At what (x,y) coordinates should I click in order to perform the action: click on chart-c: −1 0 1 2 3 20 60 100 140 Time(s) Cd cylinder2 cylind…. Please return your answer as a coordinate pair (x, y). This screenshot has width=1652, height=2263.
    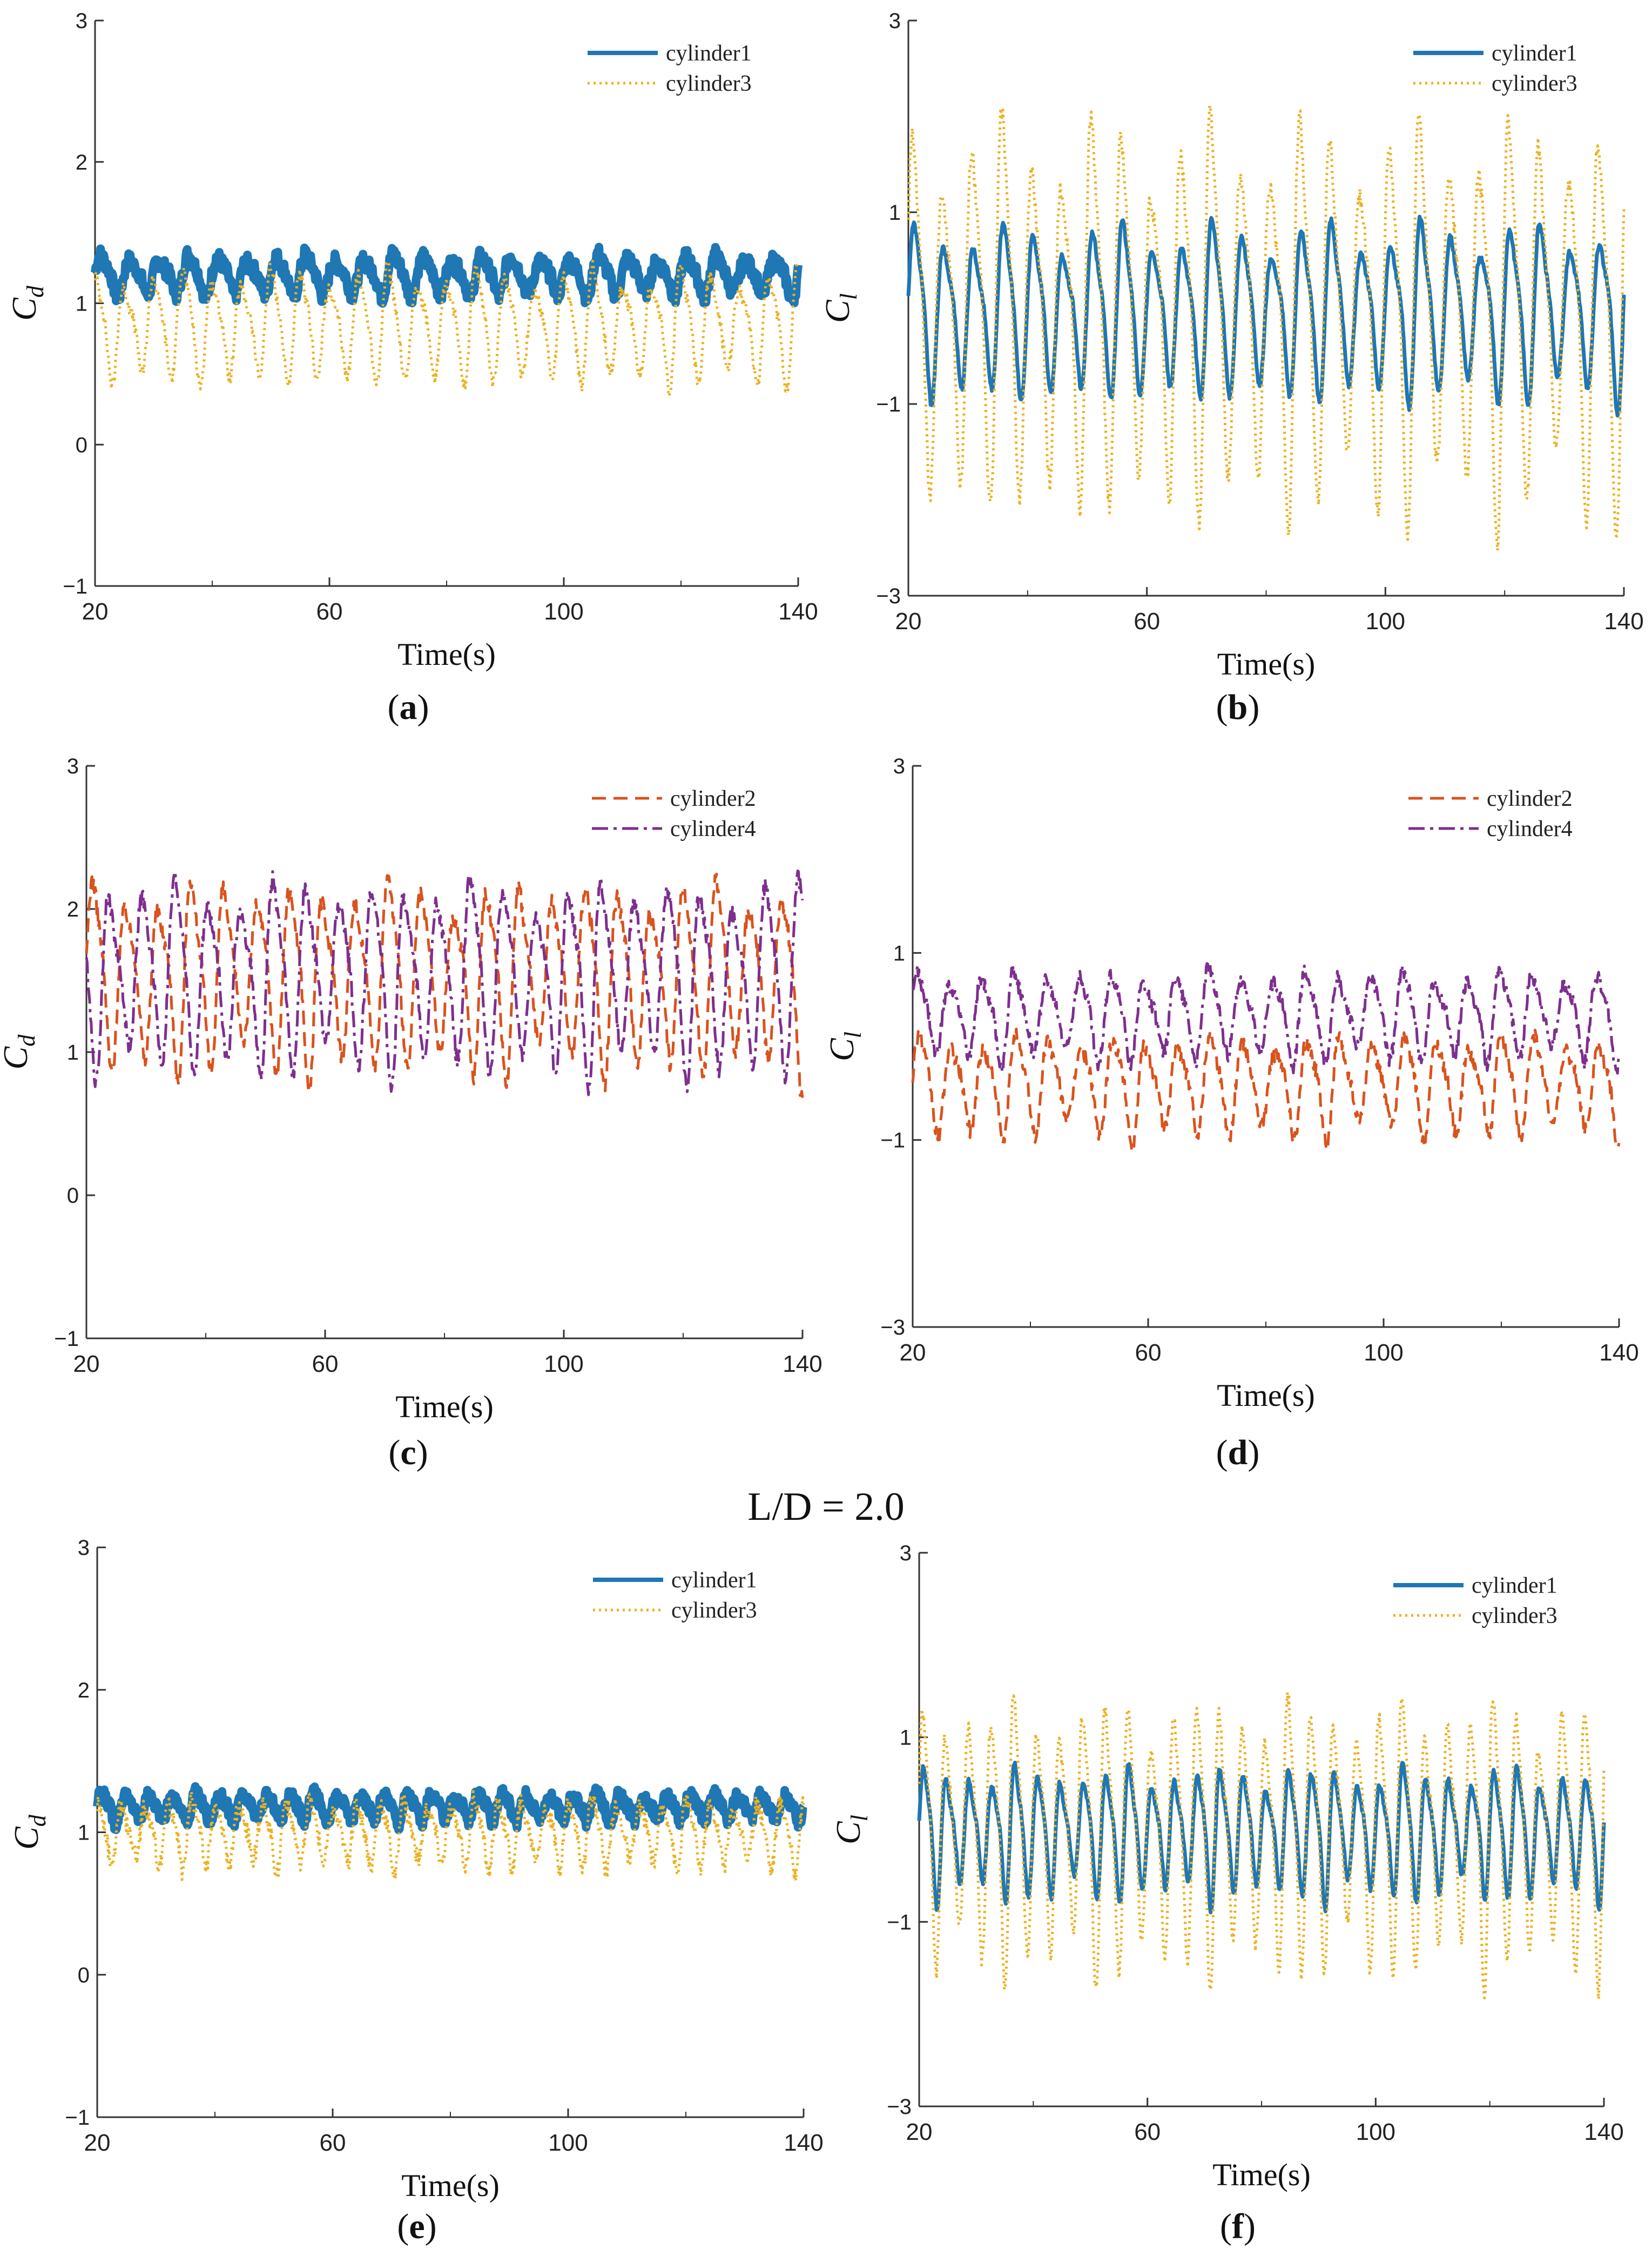
    Looking at the image, I should click on (411, 1089).